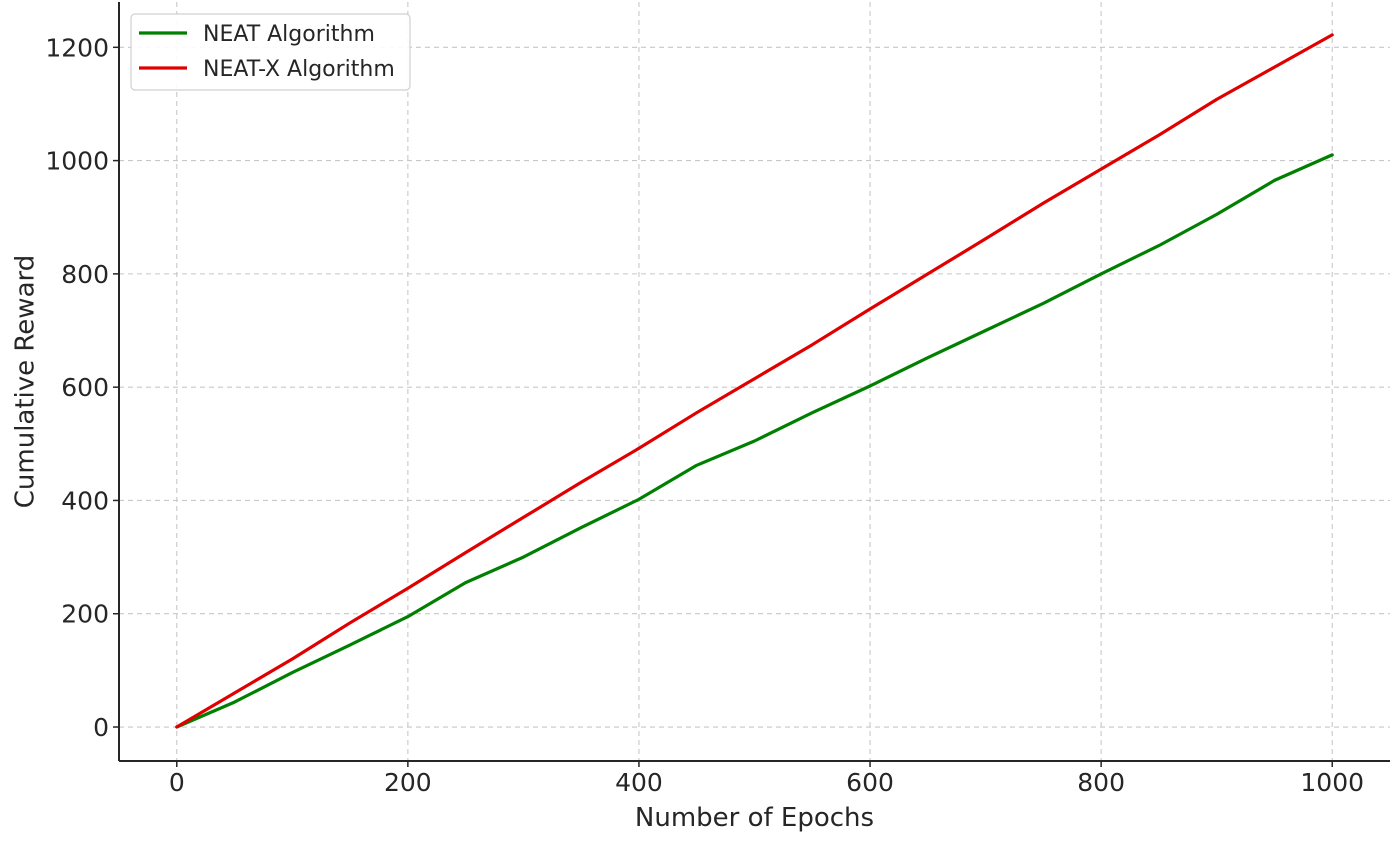  I want to click on legend-label-0: NEAT Algorithm, so click(289, 34).